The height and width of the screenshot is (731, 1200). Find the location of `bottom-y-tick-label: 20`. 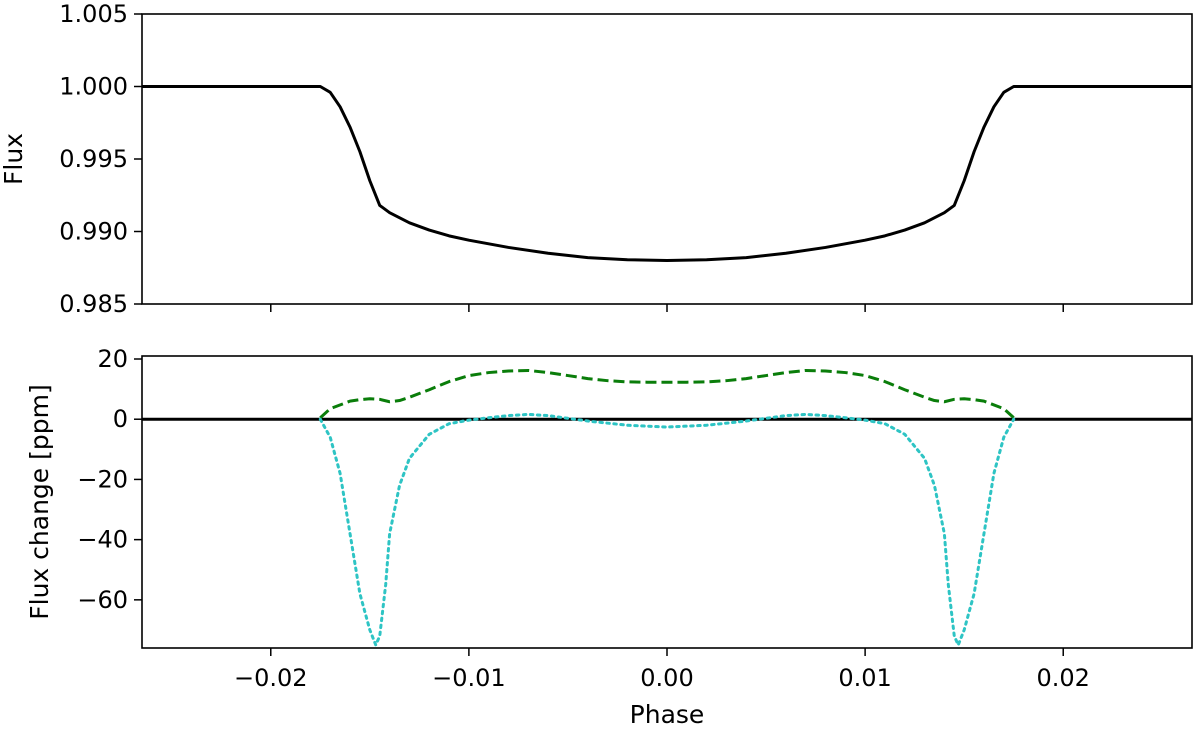

bottom-y-tick-label: 20 is located at coordinates (112, 359).